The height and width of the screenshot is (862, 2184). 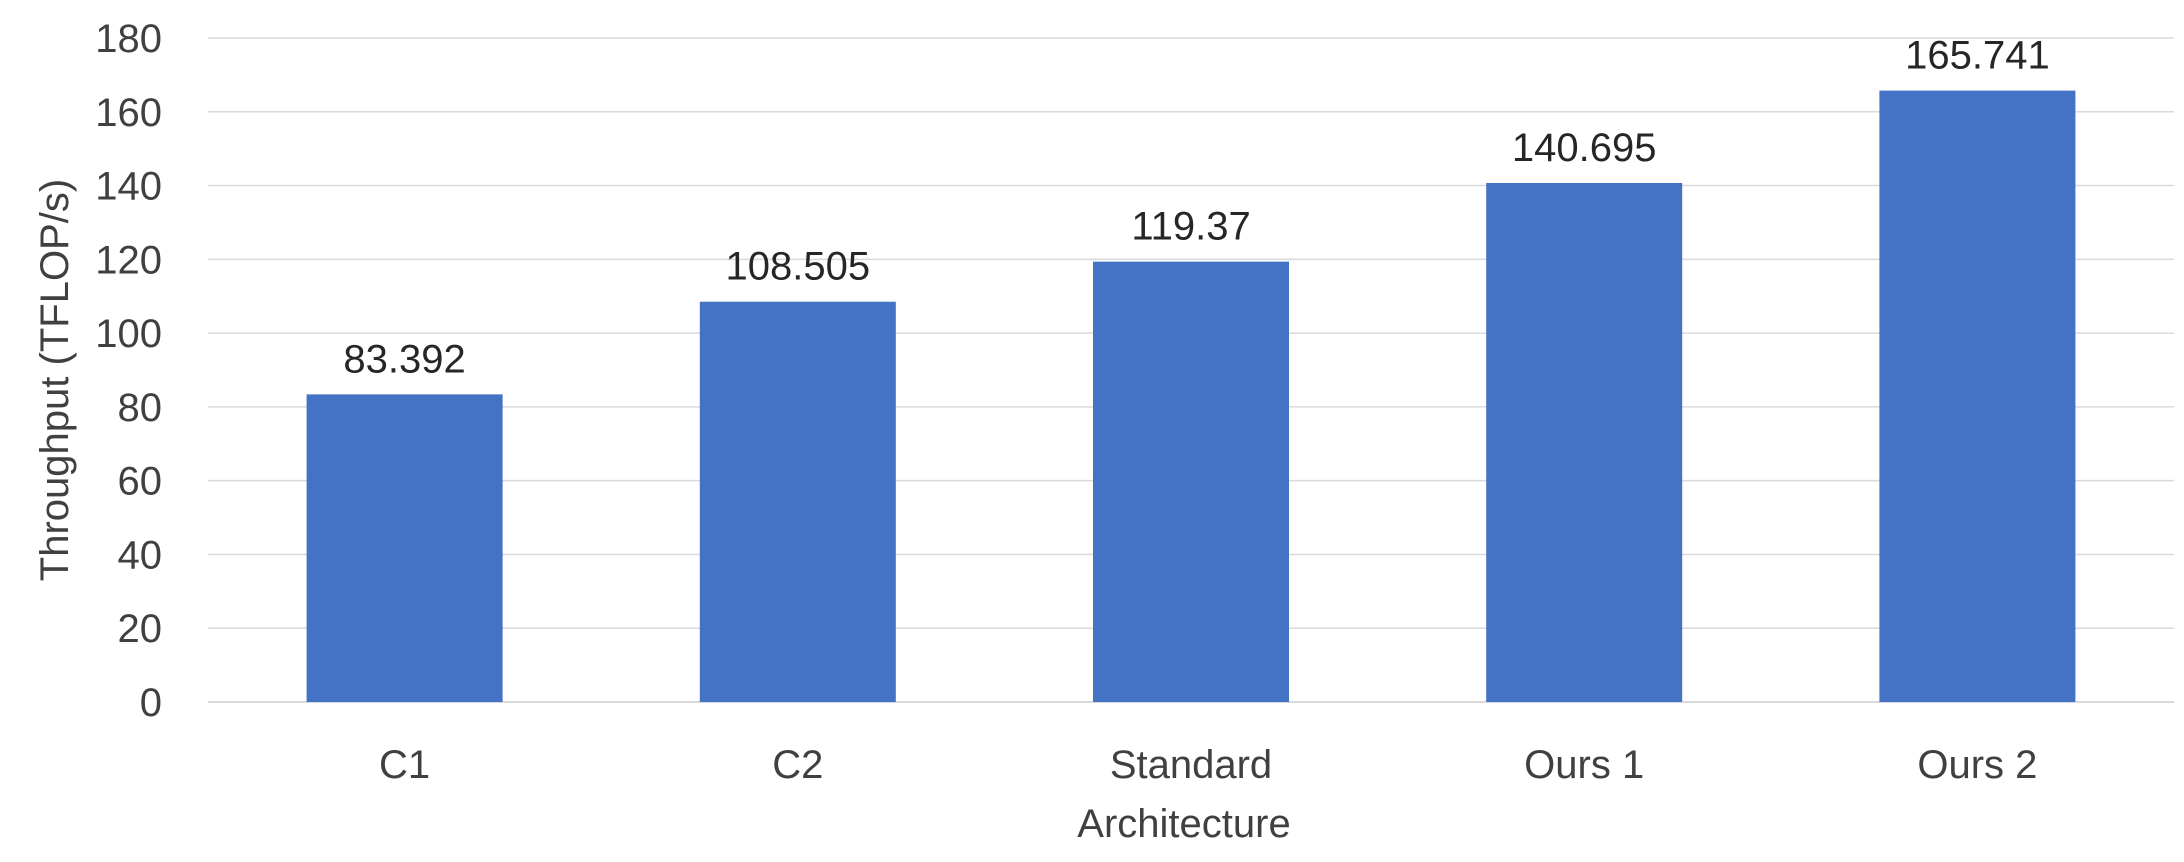 What do you see at coordinates (1584, 148) in the screenshot?
I see `data-label: 140.695` at bounding box center [1584, 148].